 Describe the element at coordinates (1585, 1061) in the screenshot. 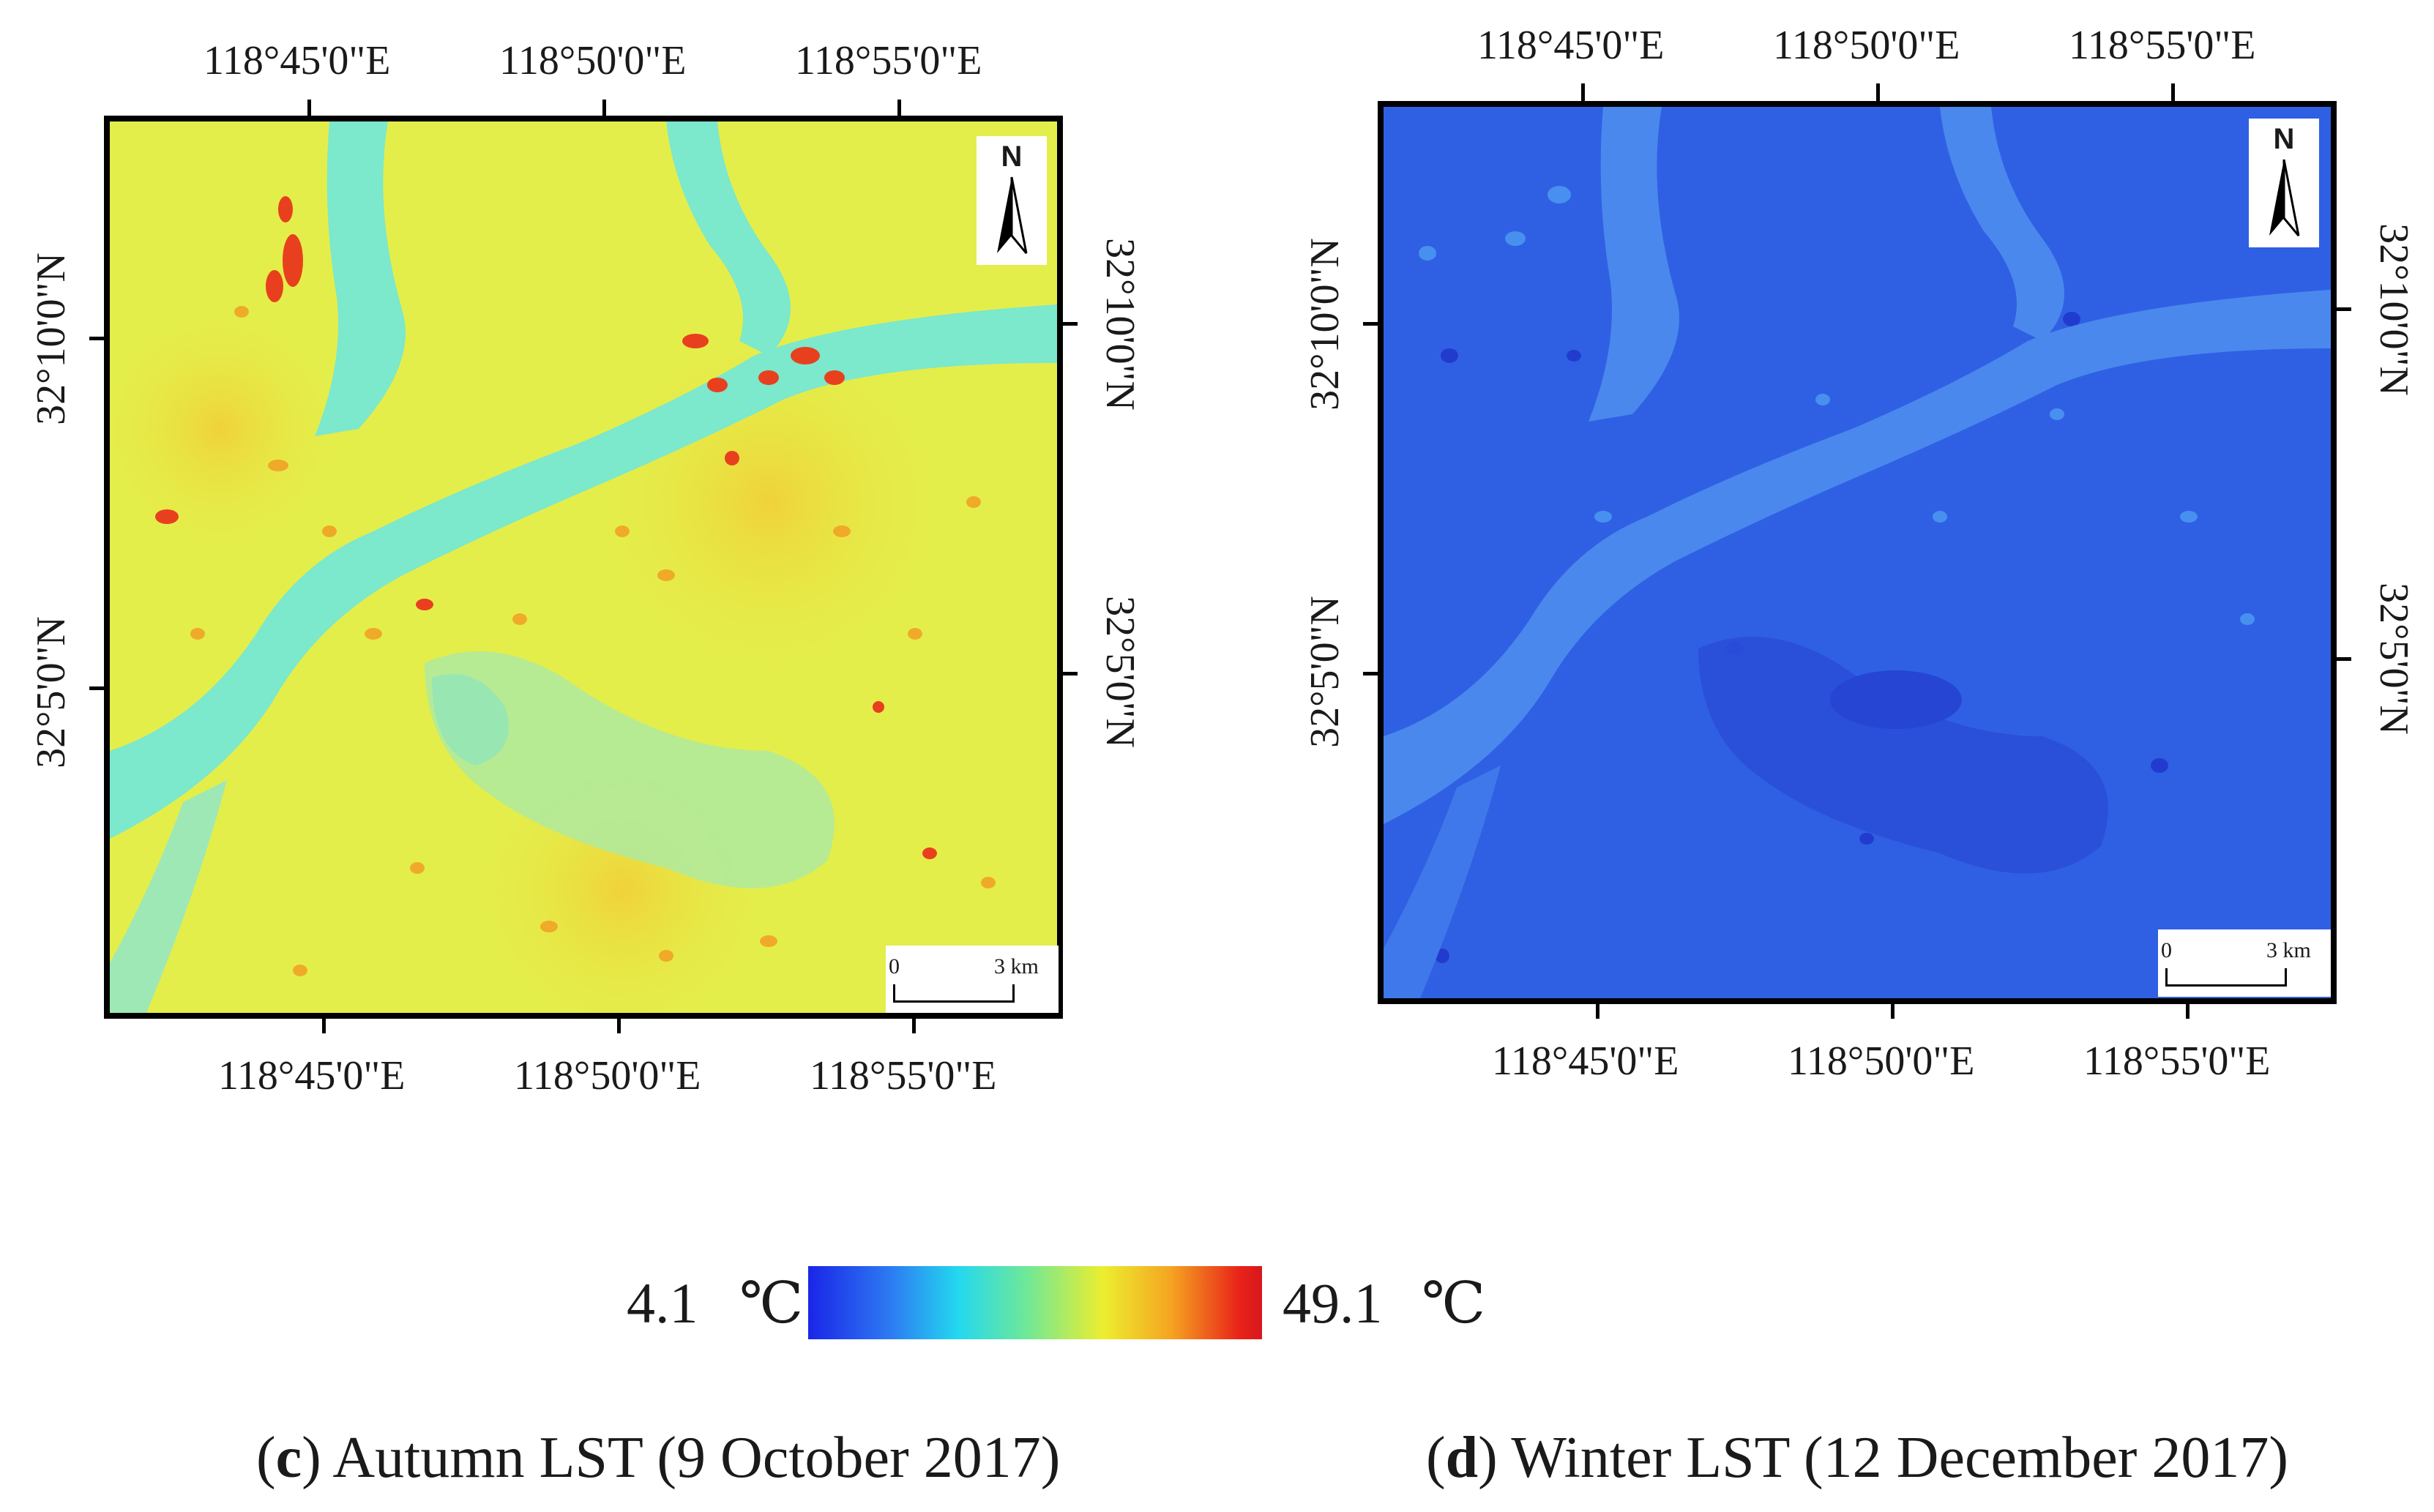

I see `panel-d-bottom-lon-1: 118°45'0"E` at that location.